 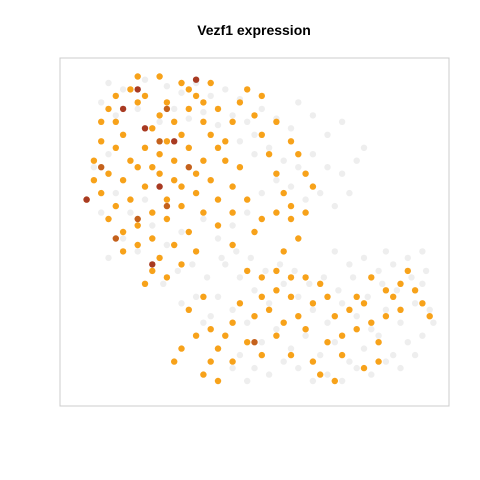 I want to click on chart-title: Vezf1 expression, so click(x=254, y=30).